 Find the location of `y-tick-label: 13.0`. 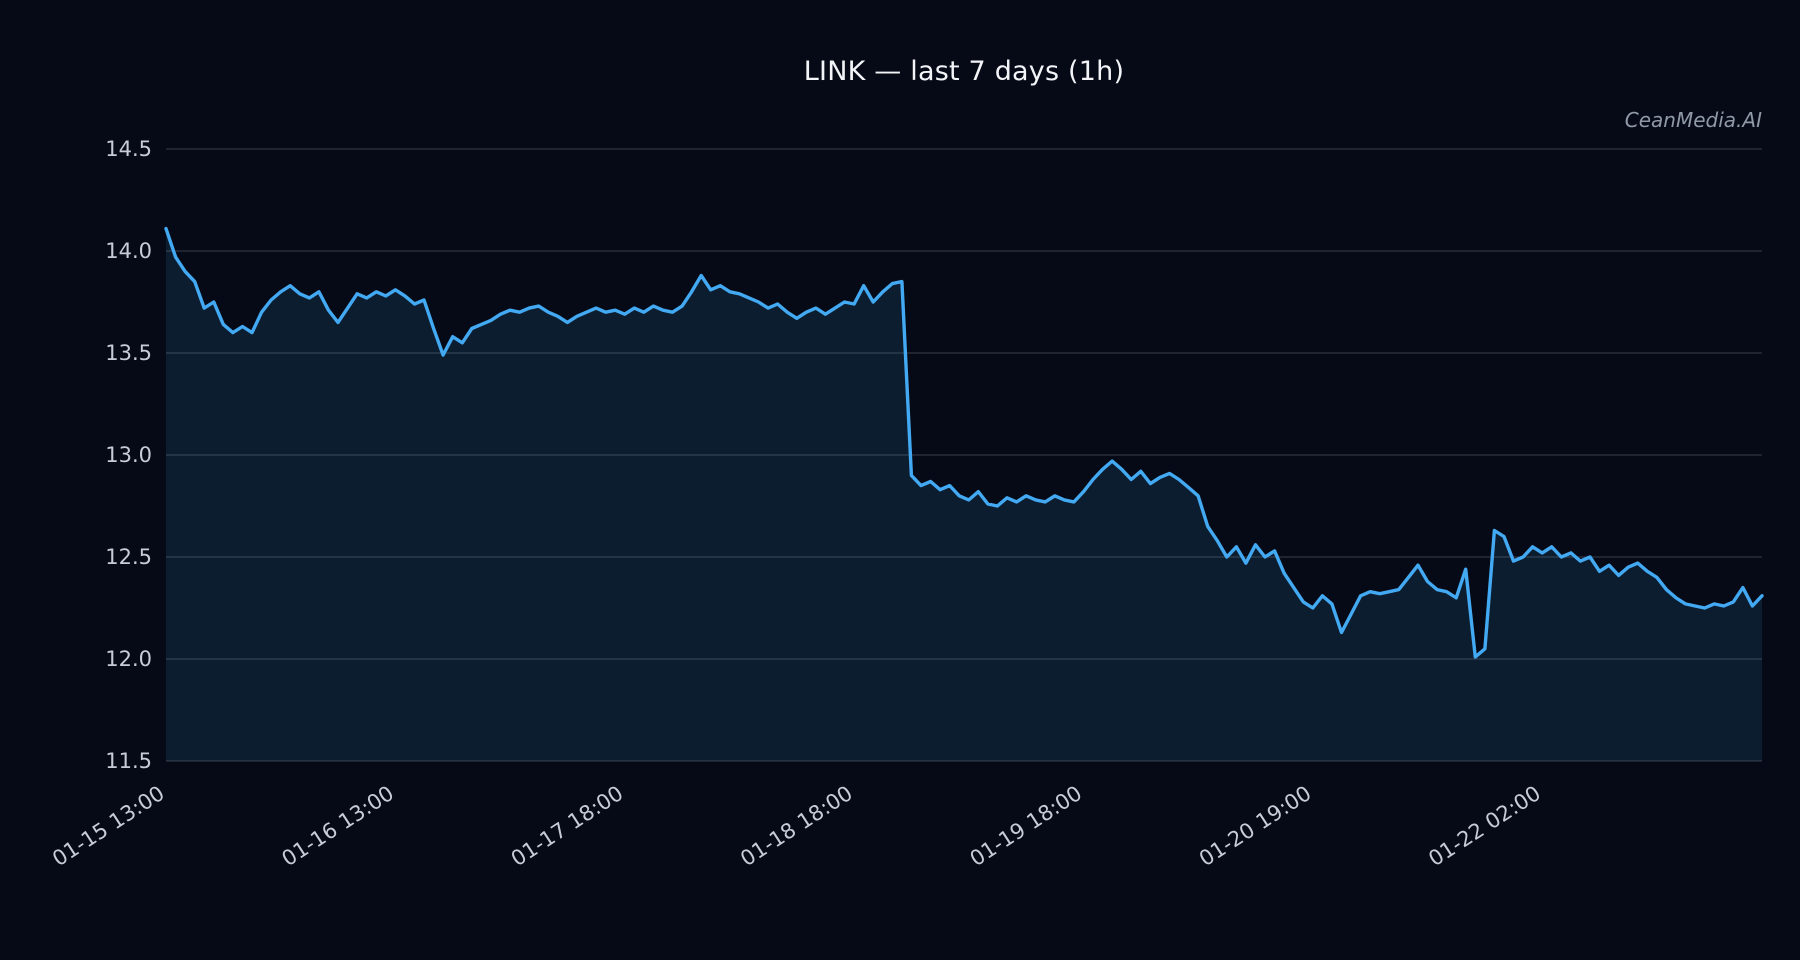

y-tick-label: 13.0 is located at coordinates (128, 455).